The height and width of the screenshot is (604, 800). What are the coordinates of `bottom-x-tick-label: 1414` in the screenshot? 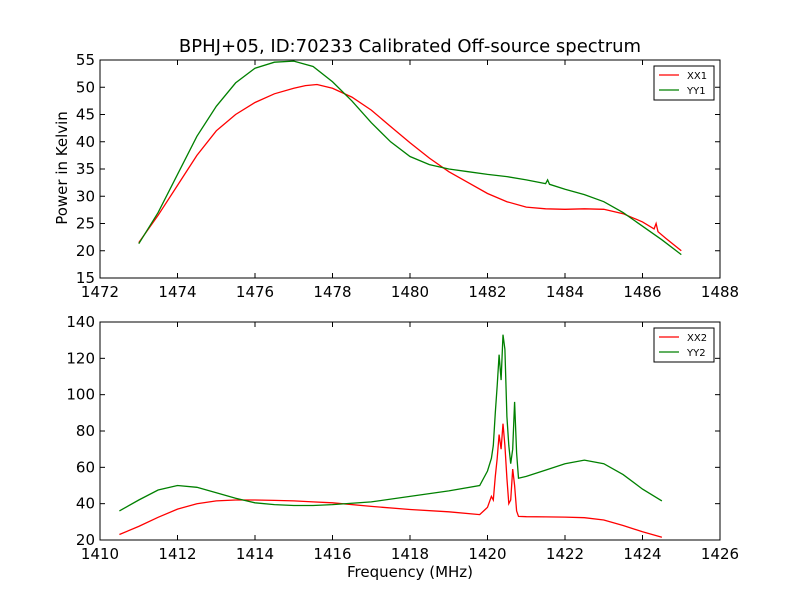 It's located at (255, 554).